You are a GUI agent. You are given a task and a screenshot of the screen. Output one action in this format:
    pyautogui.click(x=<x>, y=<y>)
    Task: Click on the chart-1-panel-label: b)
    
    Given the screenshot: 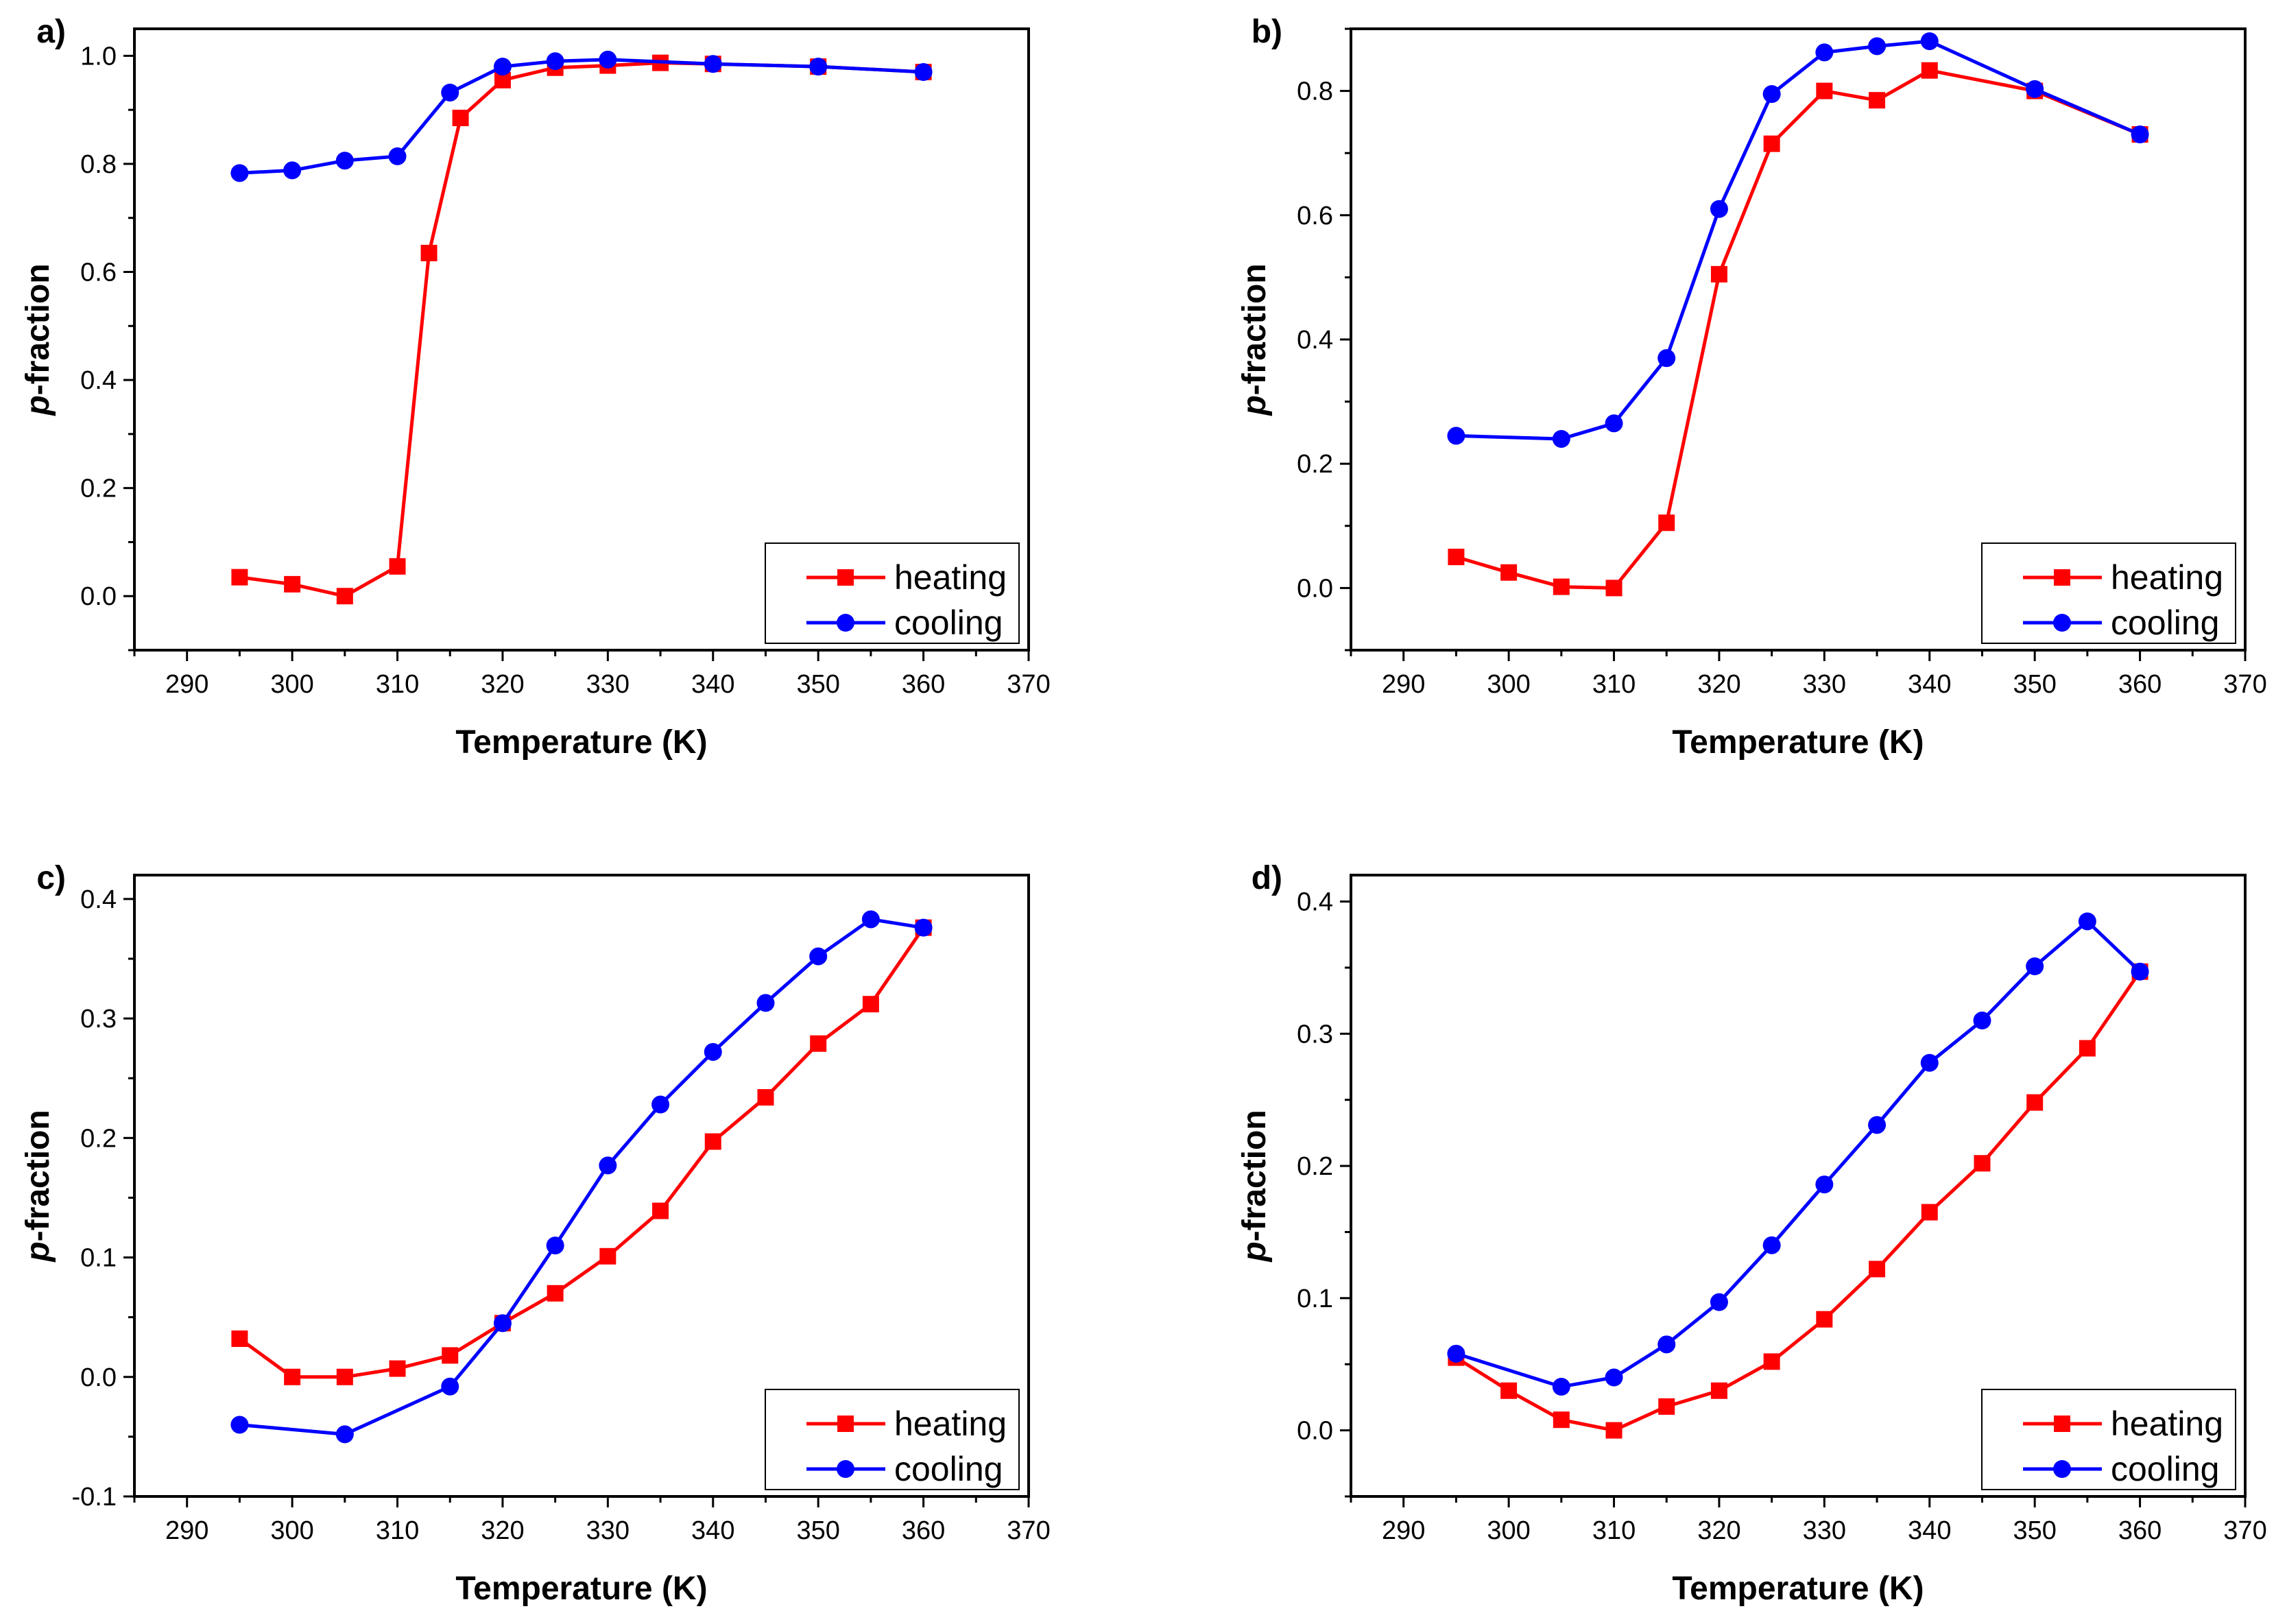 What is the action you would take?
    pyautogui.click(x=1267, y=32)
    